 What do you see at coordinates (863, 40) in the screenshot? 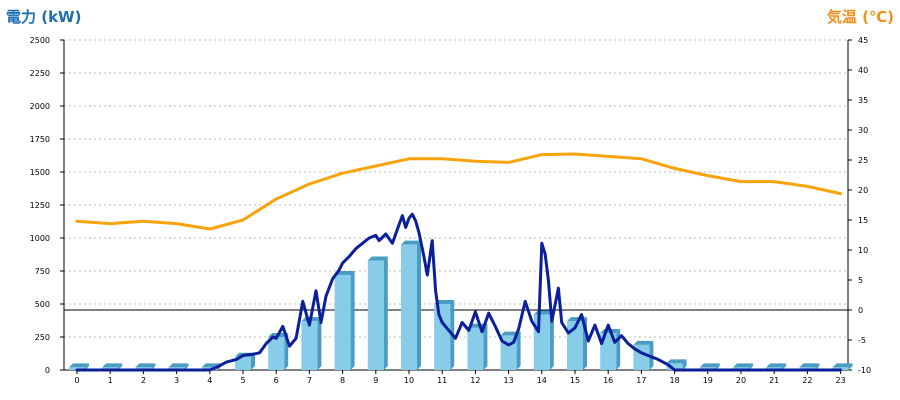
I see `right-tick-label: 45` at bounding box center [863, 40].